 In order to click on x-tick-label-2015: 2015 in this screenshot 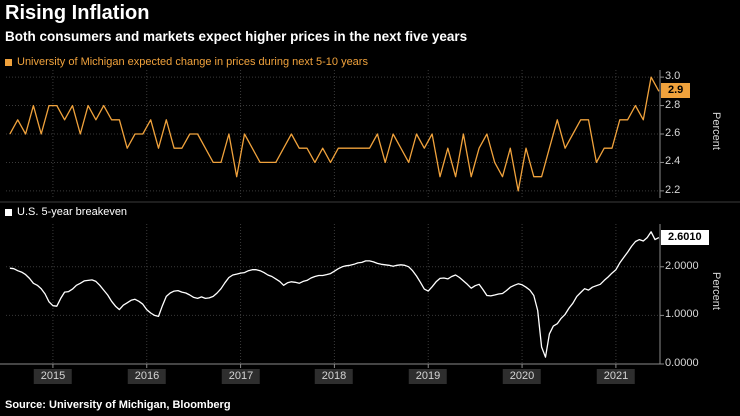, I will do `click(53, 376)`.